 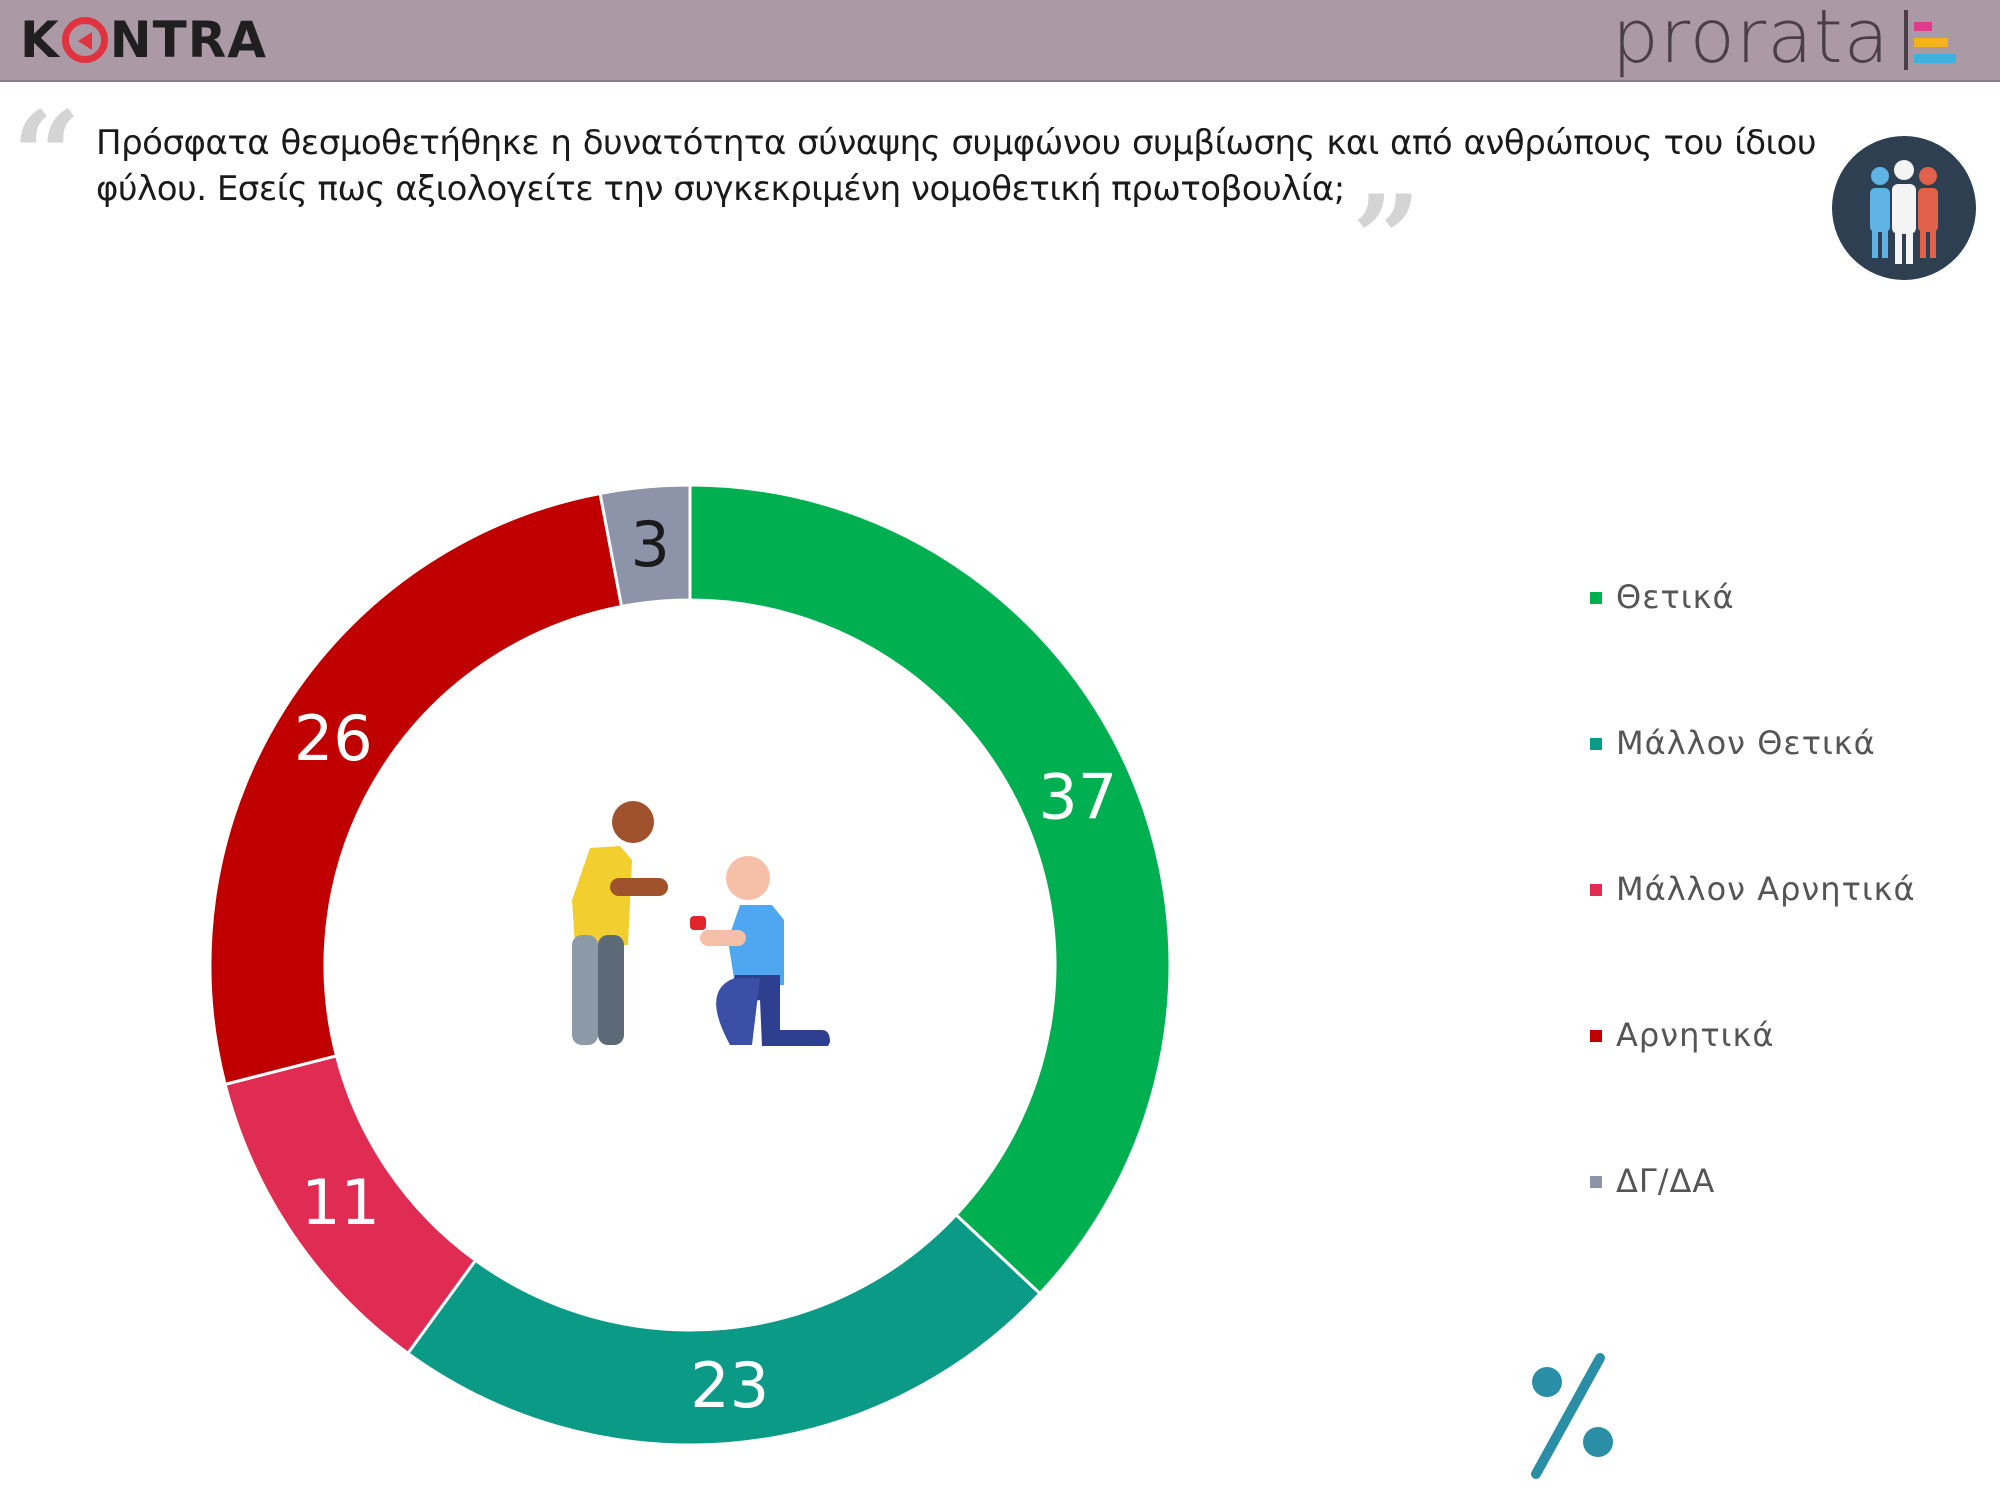 I want to click on legend-item: ΔΓ/ΔΑ, so click(x=1753, y=1235).